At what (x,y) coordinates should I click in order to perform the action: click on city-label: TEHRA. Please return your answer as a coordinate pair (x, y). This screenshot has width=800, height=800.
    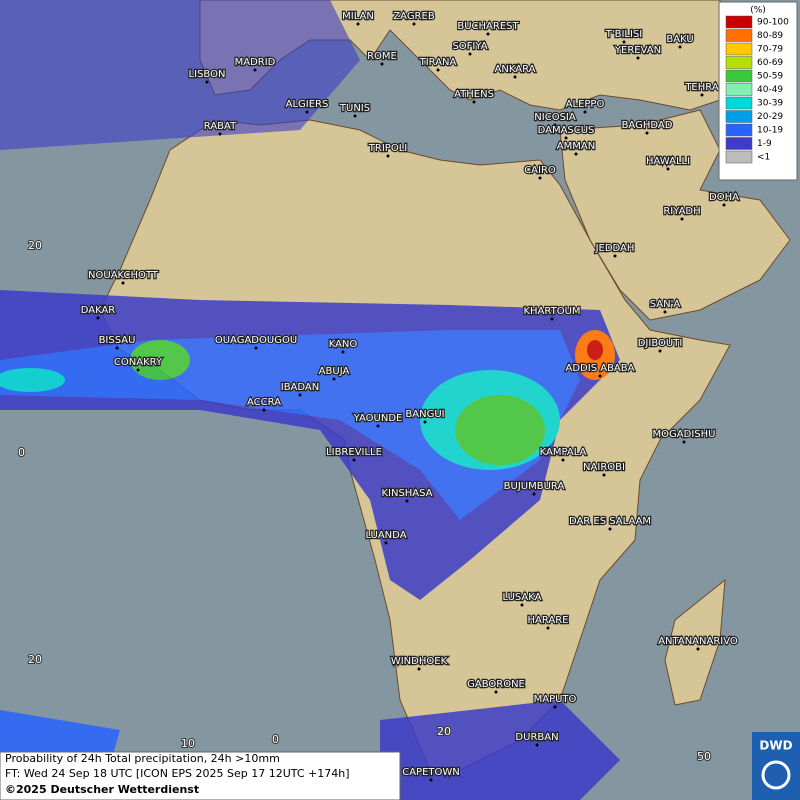
    Looking at the image, I should click on (701, 87).